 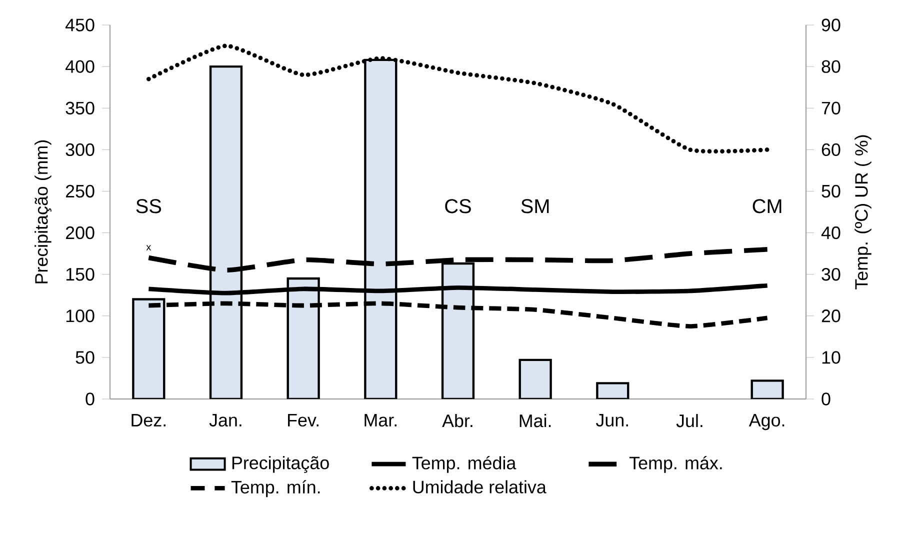 What do you see at coordinates (464, 464) in the screenshot?
I see `legend-label: Temp. média` at bounding box center [464, 464].